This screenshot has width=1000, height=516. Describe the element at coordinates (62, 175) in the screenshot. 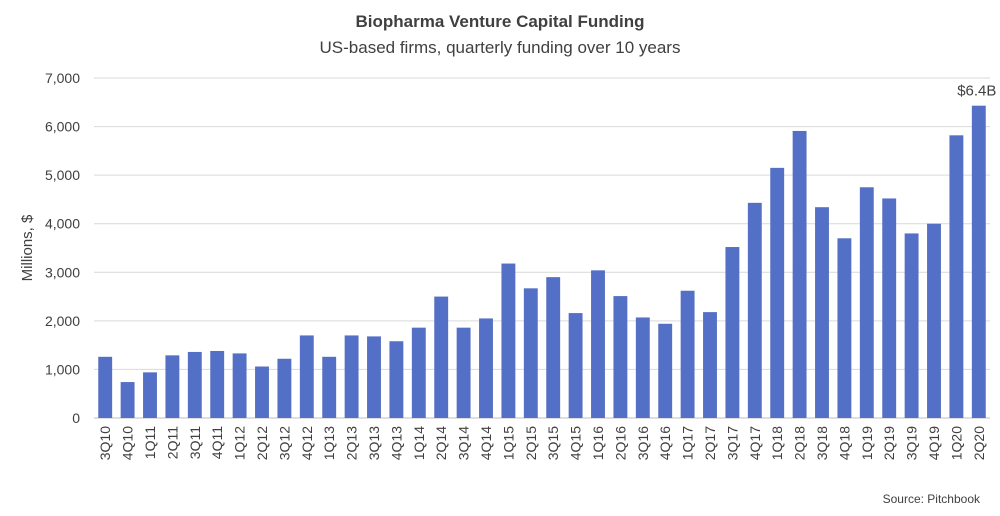

I see `y-tick-label: 5,000` at that location.